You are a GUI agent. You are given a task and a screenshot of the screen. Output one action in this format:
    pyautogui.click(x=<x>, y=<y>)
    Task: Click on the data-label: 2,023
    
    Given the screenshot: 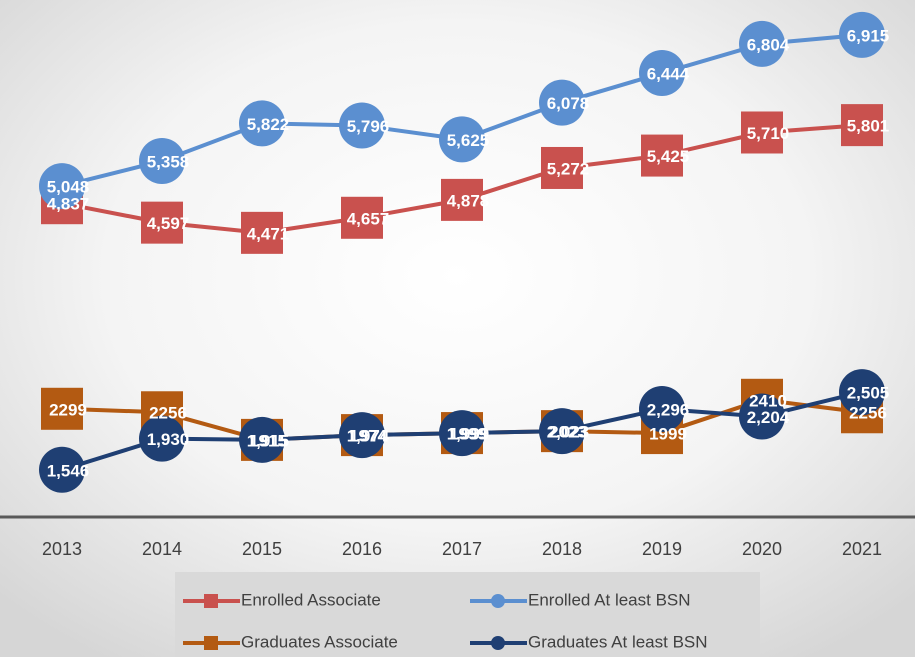 What is the action you would take?
    pyautogui.click(x=568, y=432)
    